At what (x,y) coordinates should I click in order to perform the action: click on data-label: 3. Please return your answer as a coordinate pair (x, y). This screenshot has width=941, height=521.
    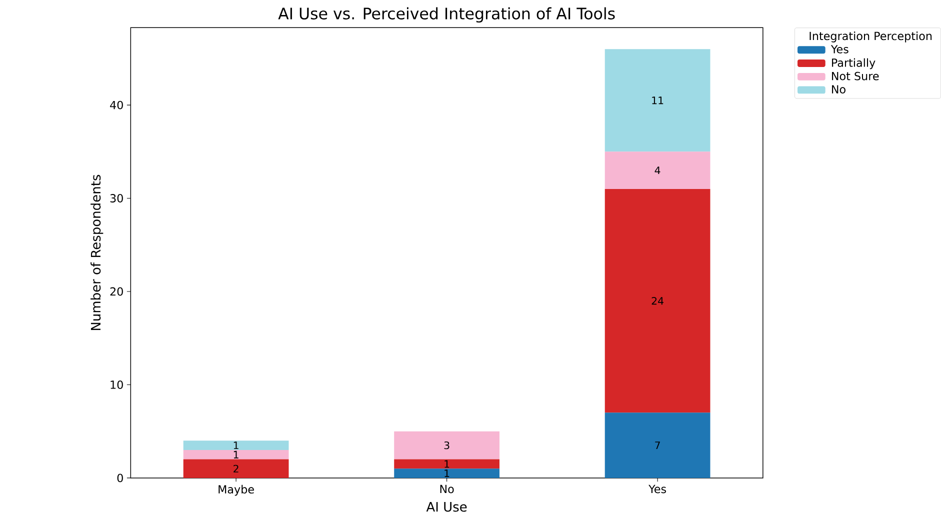
    Looking at the image, I should click on (447, 446).